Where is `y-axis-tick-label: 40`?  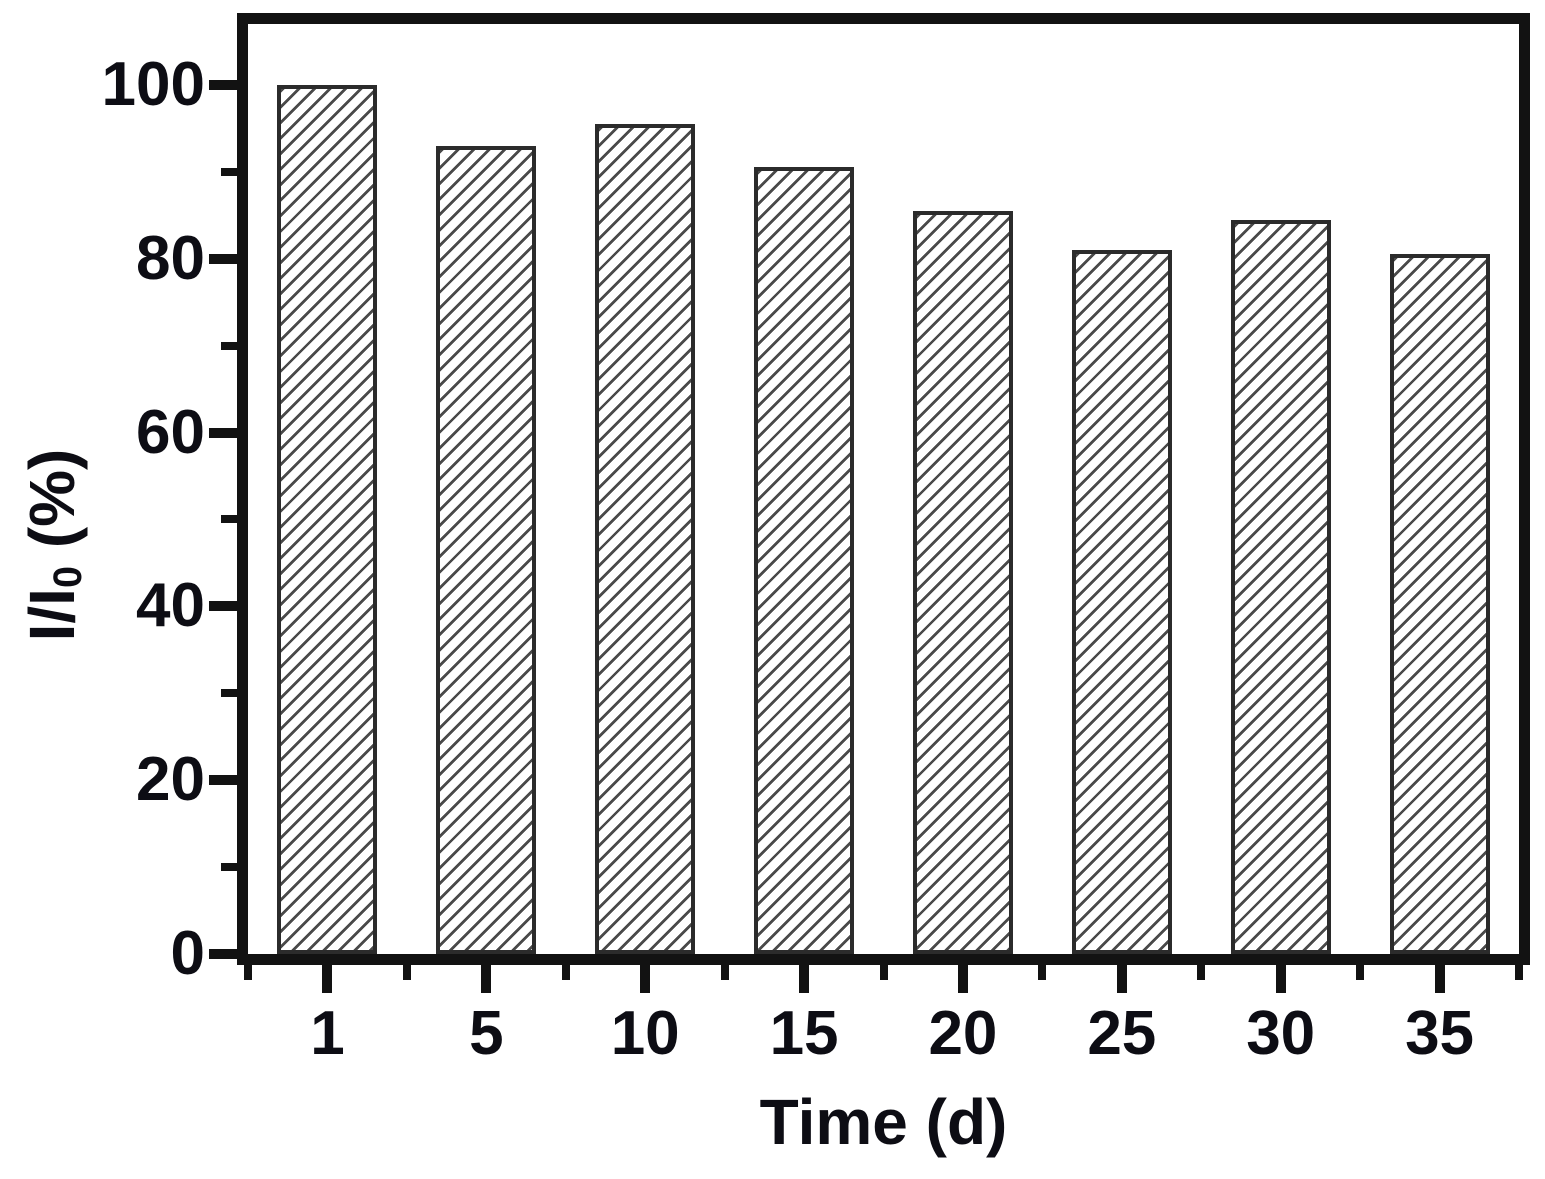 y-axis-tick-label: 40 is located at coordinates (170, 606).